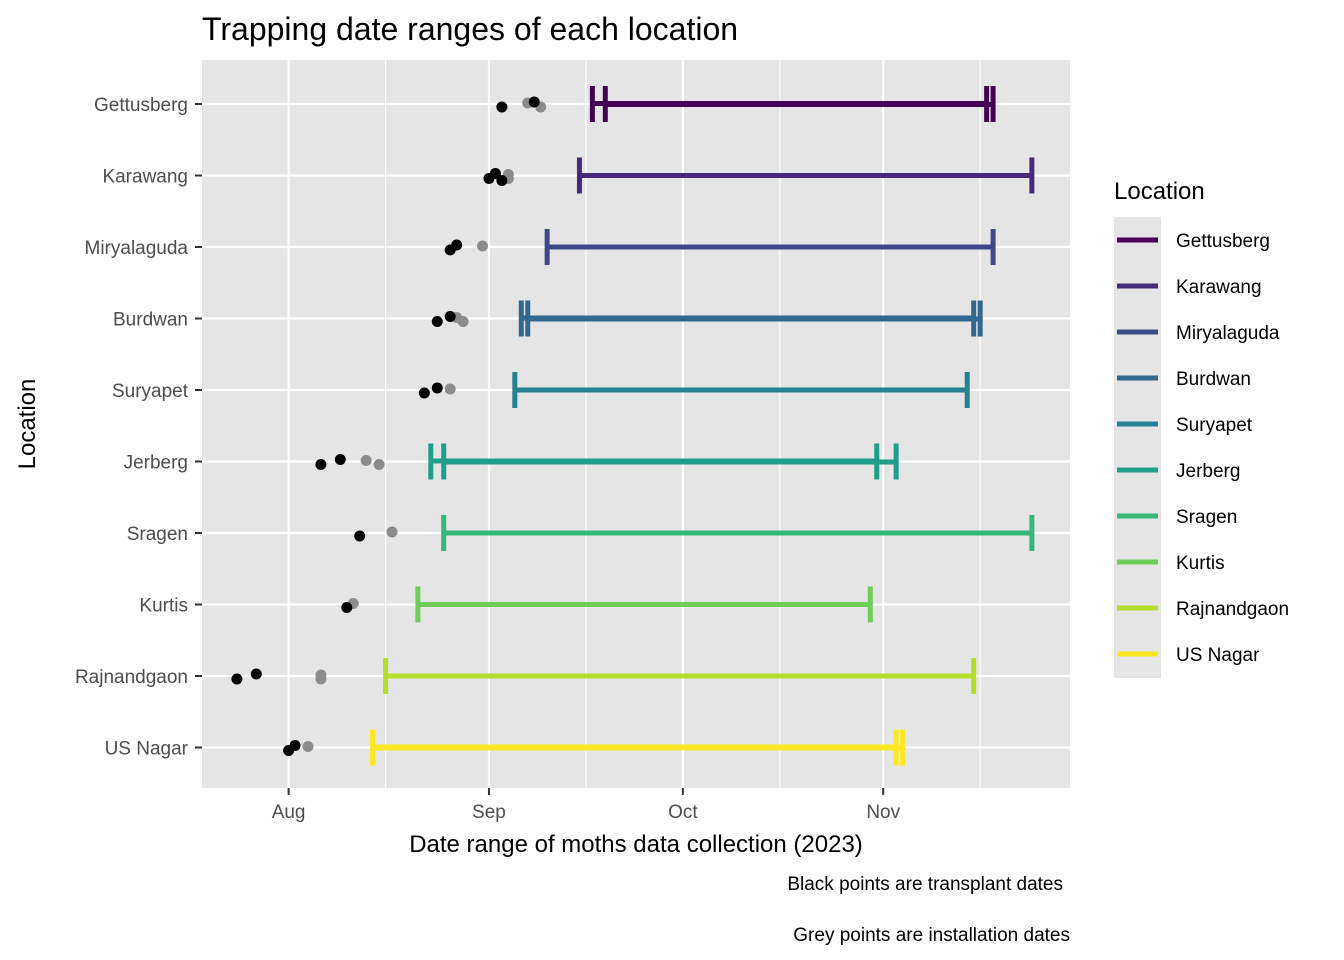 The width and height of the screenshot is (1344, 960). I want to click on y-tick-label: Gettusberg, so click(141, 105).